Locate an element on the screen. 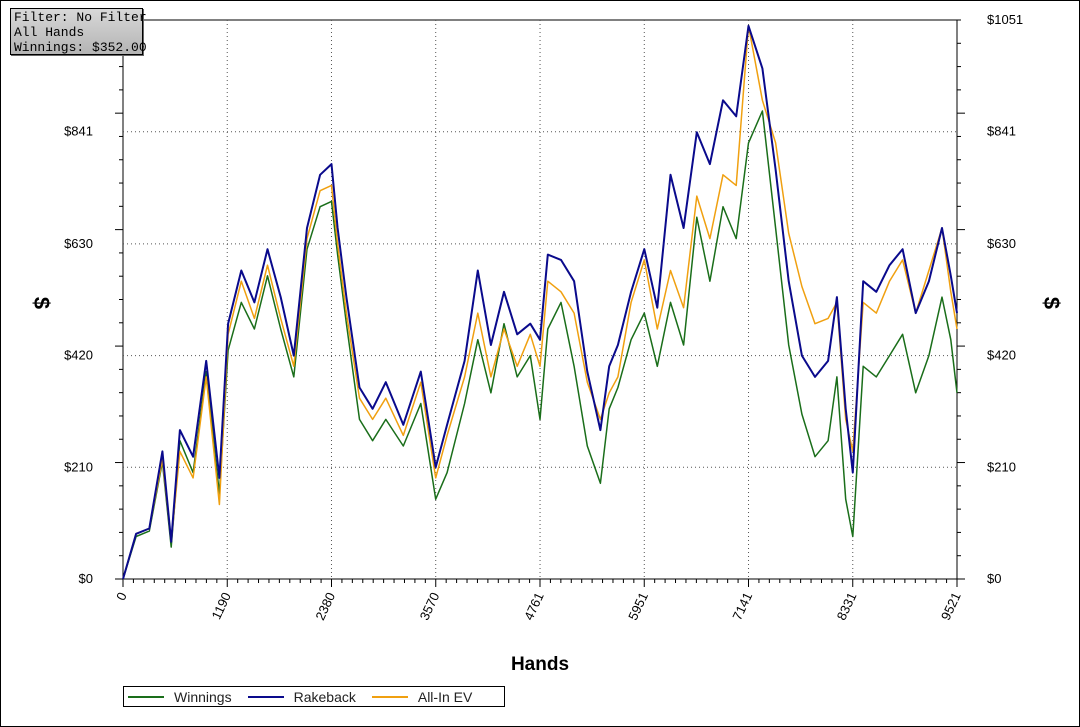  legend: Winnings Rakeback All-In EV is located at coordinates (314, 696).